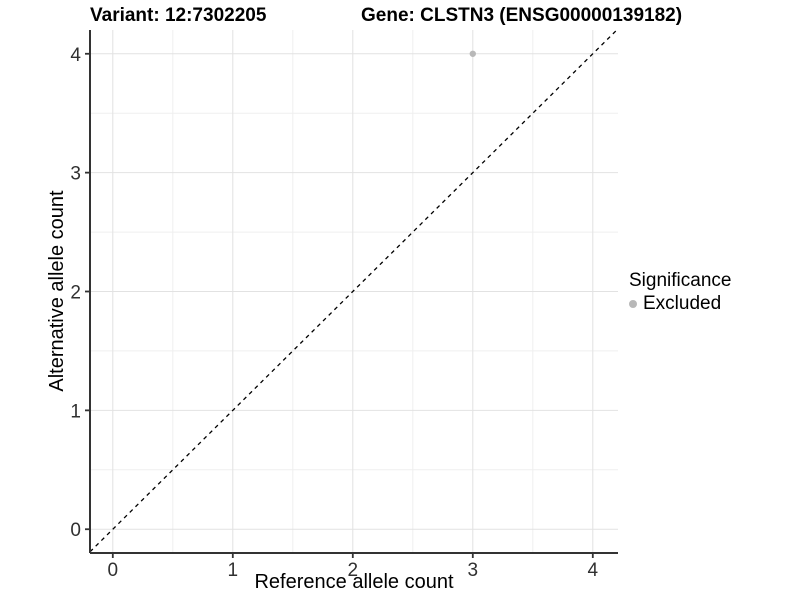  I want to click on excluded-point-icon, so click(633, 304).